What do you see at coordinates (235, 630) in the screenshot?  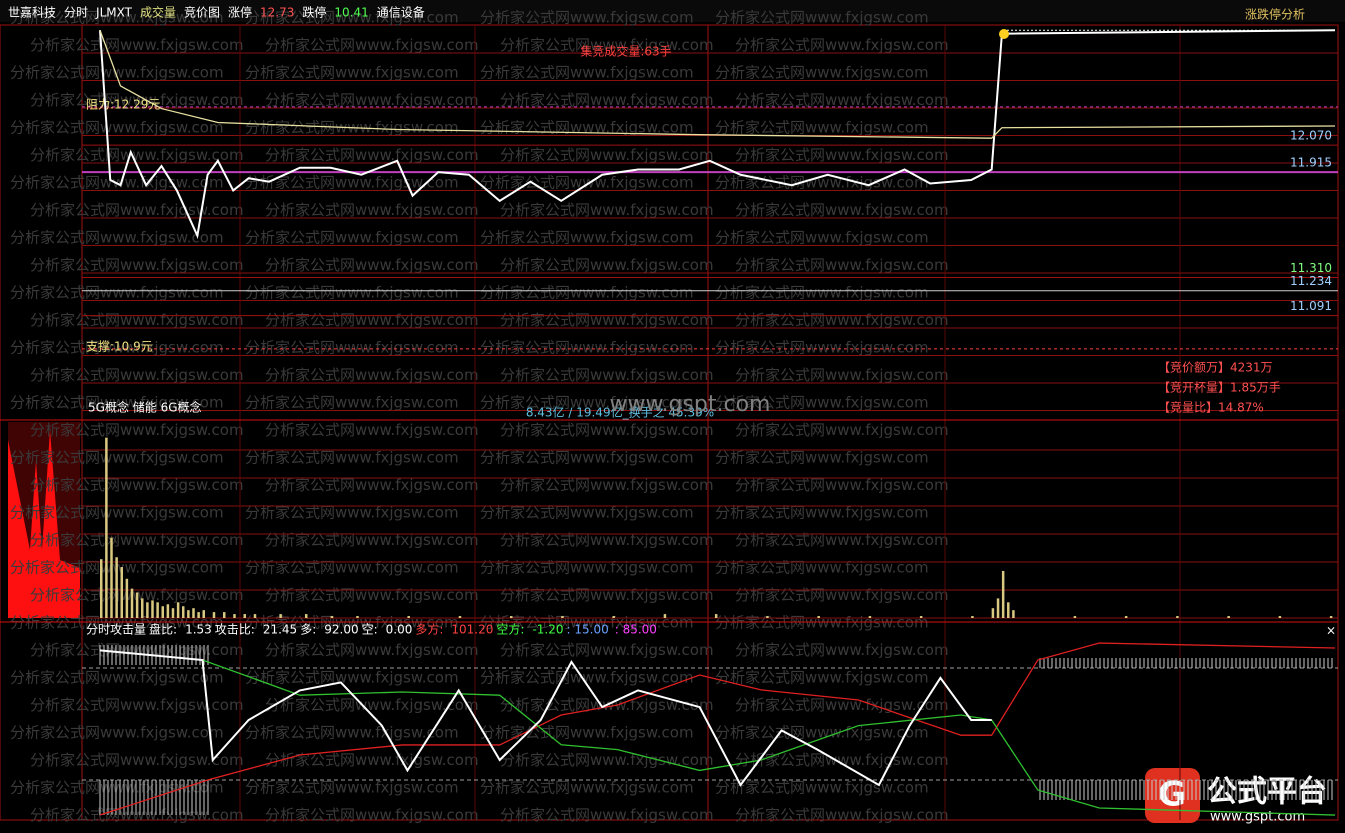 I see `indicator-legend: 攻击比:` at bounding box center [235, 630].